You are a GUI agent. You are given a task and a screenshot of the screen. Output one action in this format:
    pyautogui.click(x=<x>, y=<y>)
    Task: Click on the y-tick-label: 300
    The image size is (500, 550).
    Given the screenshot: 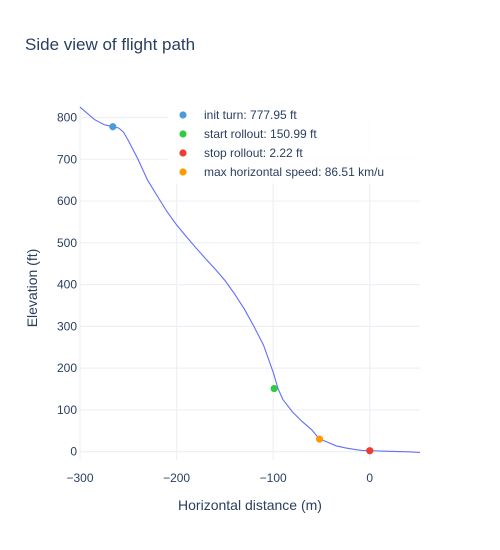 What is the action you would take?
    pyautogui.click(x=67, y=326)
    